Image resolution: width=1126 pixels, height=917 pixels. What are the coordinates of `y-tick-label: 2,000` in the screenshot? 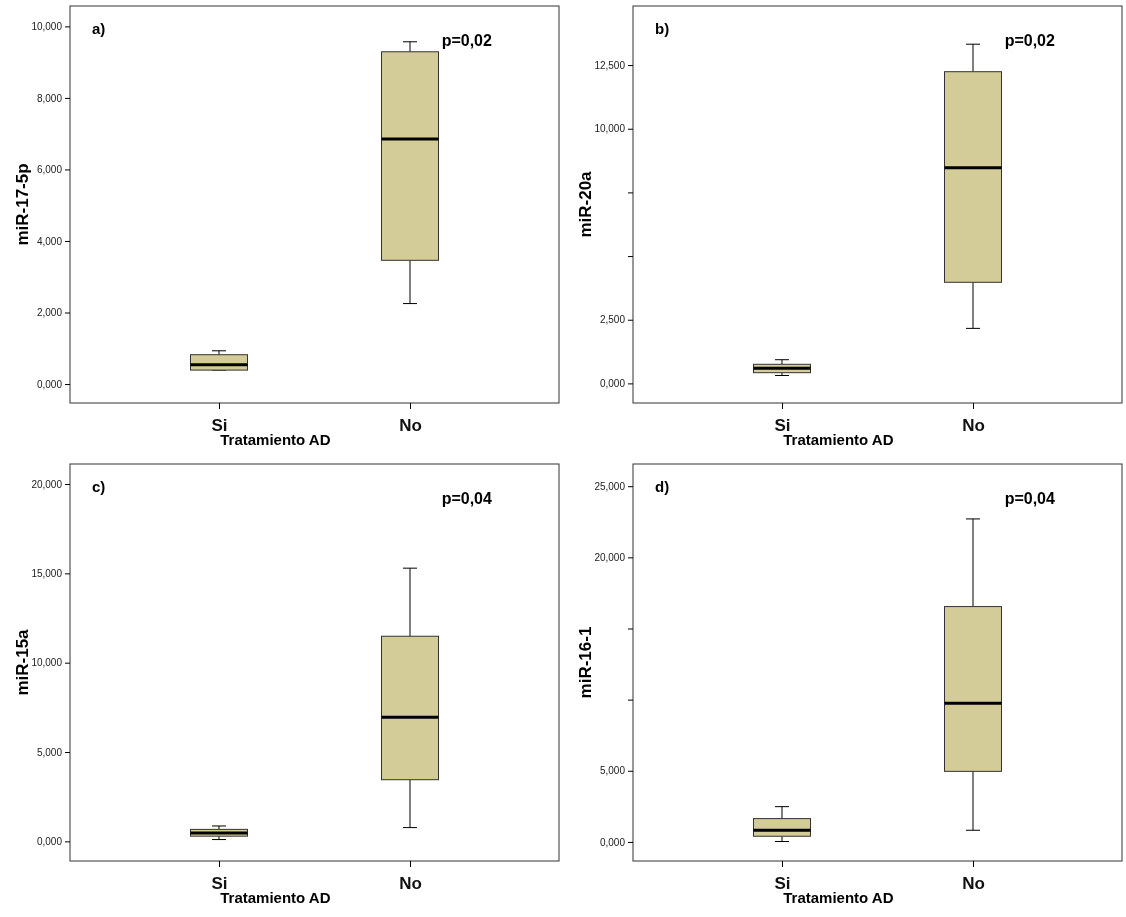 It's located at (49, 313).